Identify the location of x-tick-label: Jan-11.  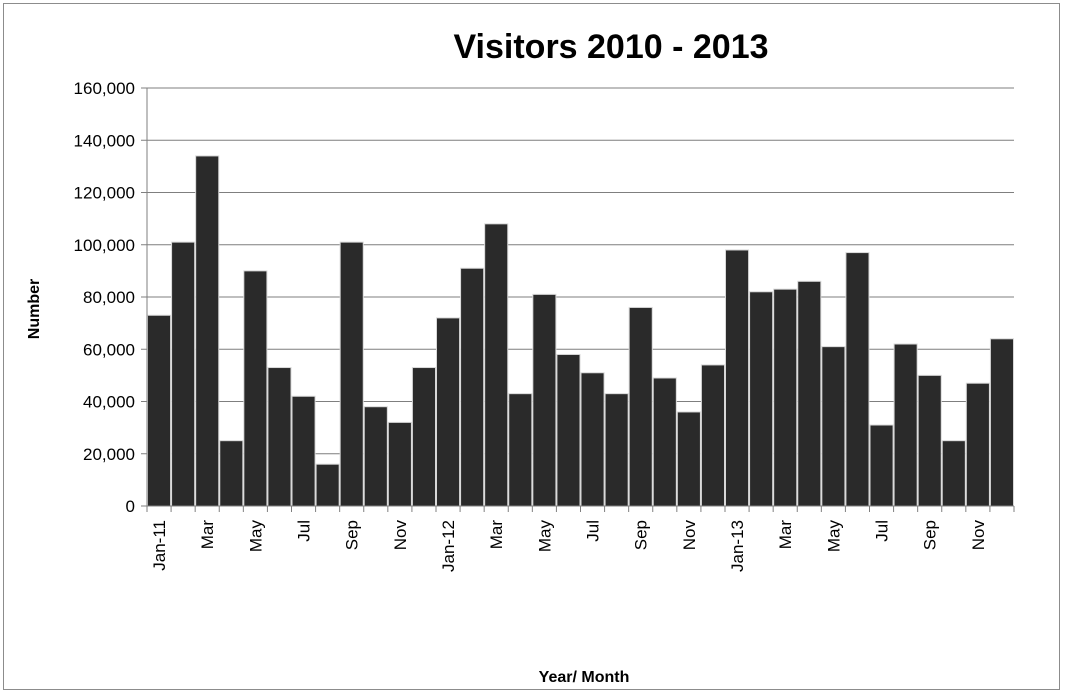
(159, 545).